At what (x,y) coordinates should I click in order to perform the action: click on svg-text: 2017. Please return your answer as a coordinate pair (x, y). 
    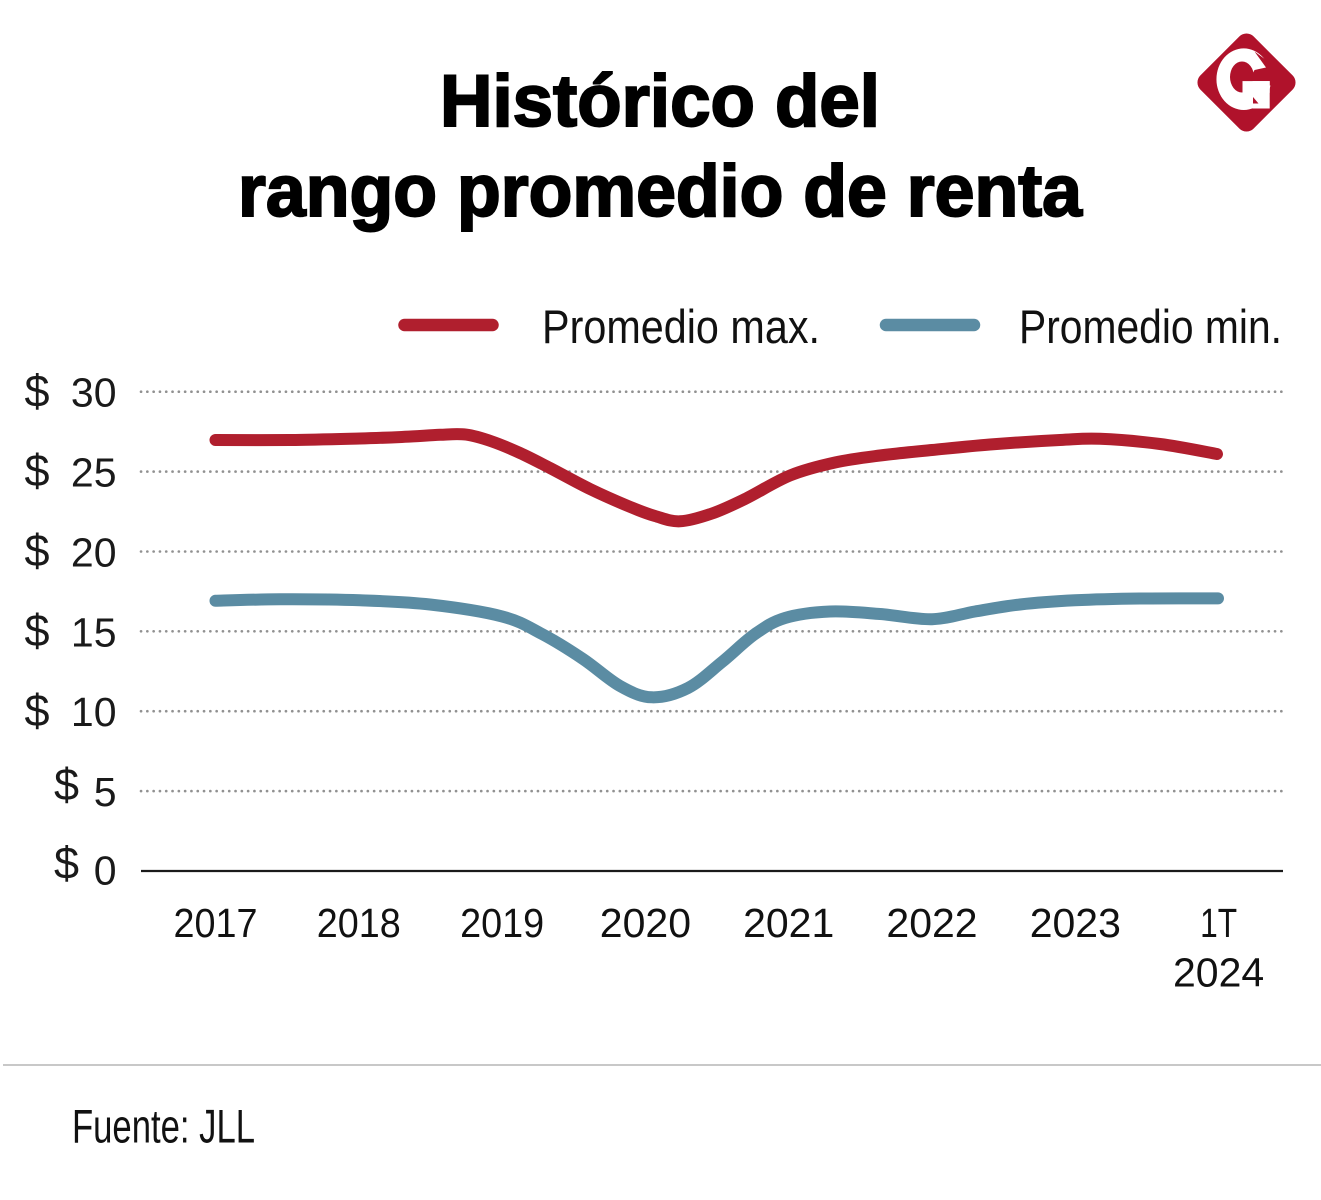
    Looking at the image, I should click on (216, 923).